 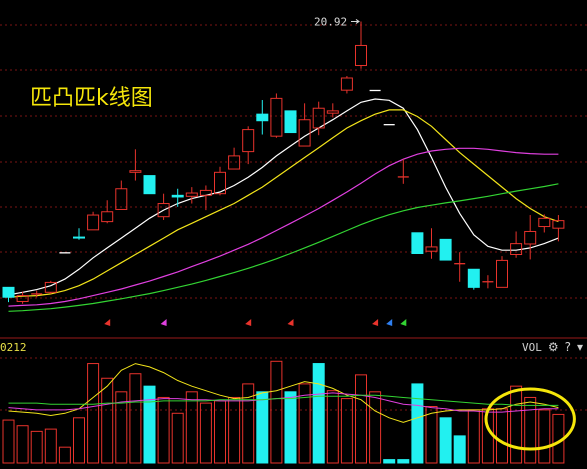 What do you see at coordinates (355, 21) in the screenshot?
I see `high-price-arrow` at bounding box center [355, 21].